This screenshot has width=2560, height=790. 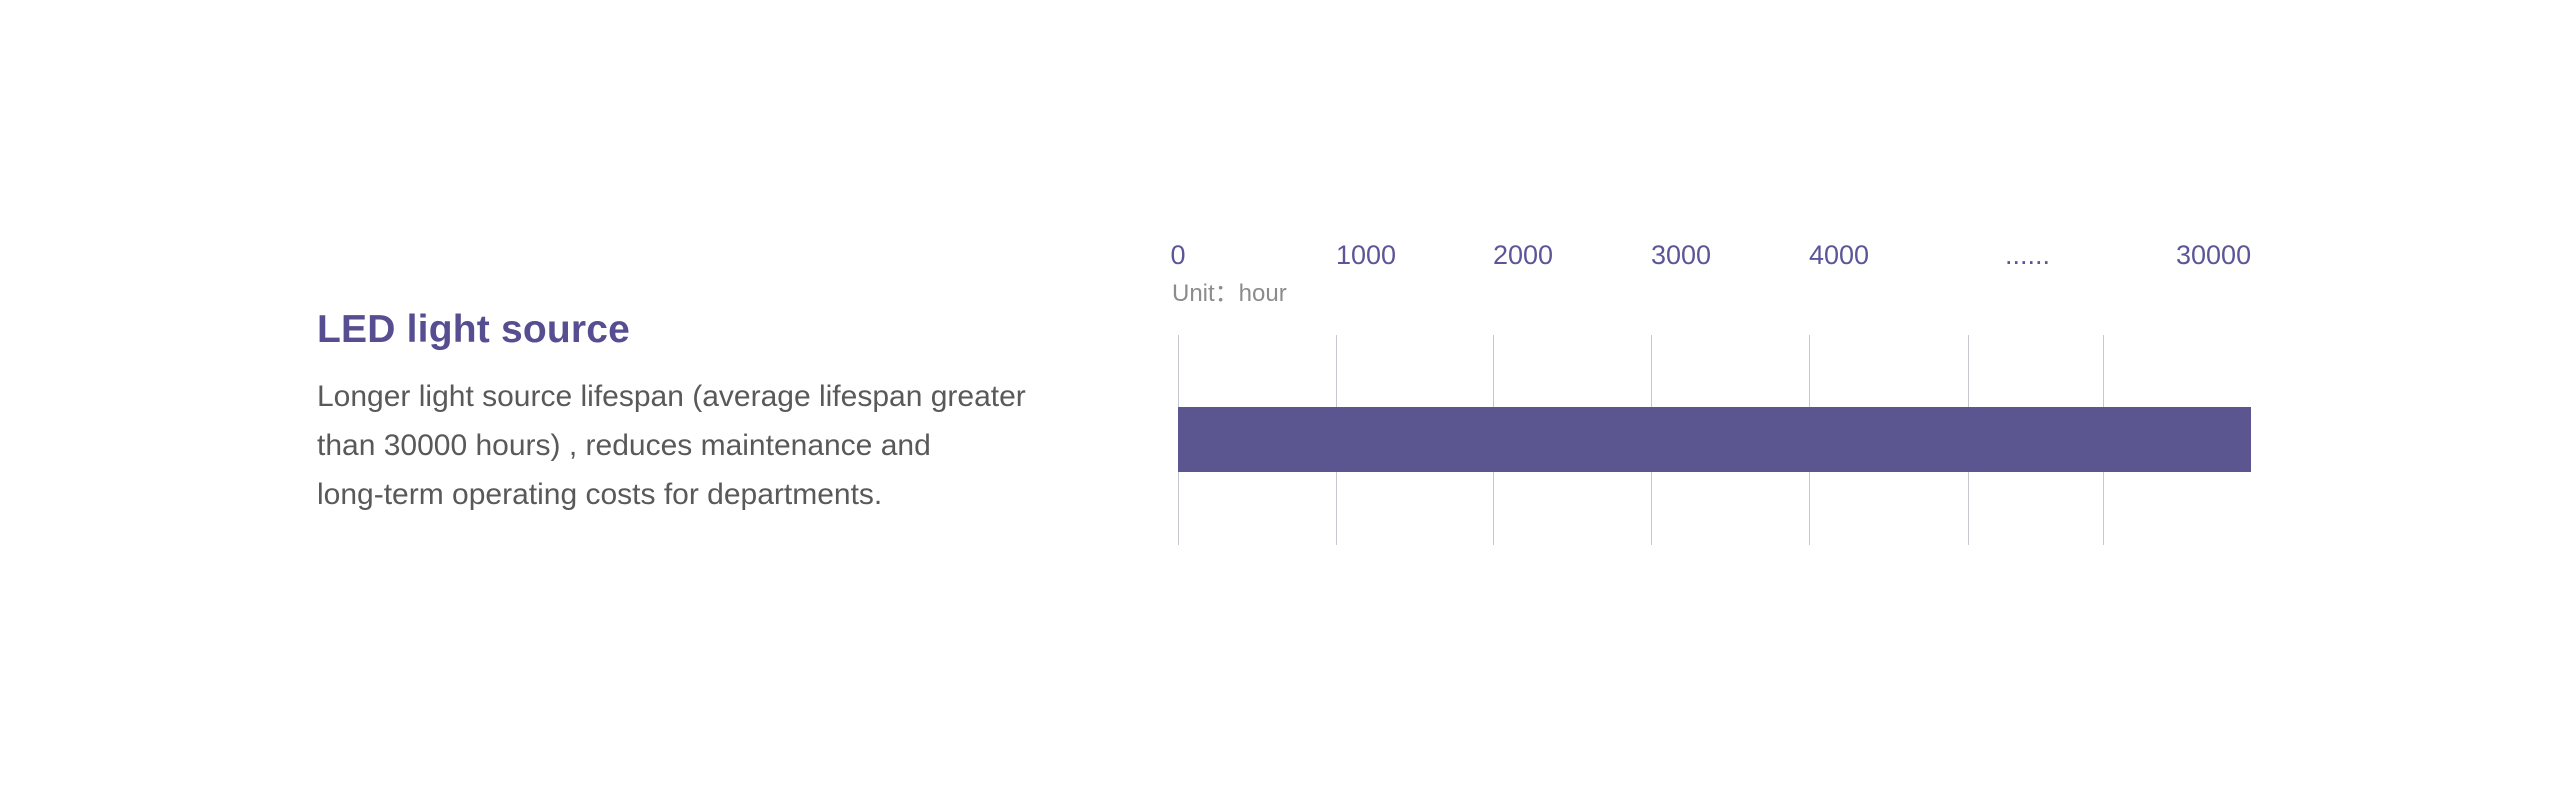 What do you see at coordinates (1366, 255) in the screenshot?
I see `x-axis-tick-label: 1000` at bounding box center [1366, 255].